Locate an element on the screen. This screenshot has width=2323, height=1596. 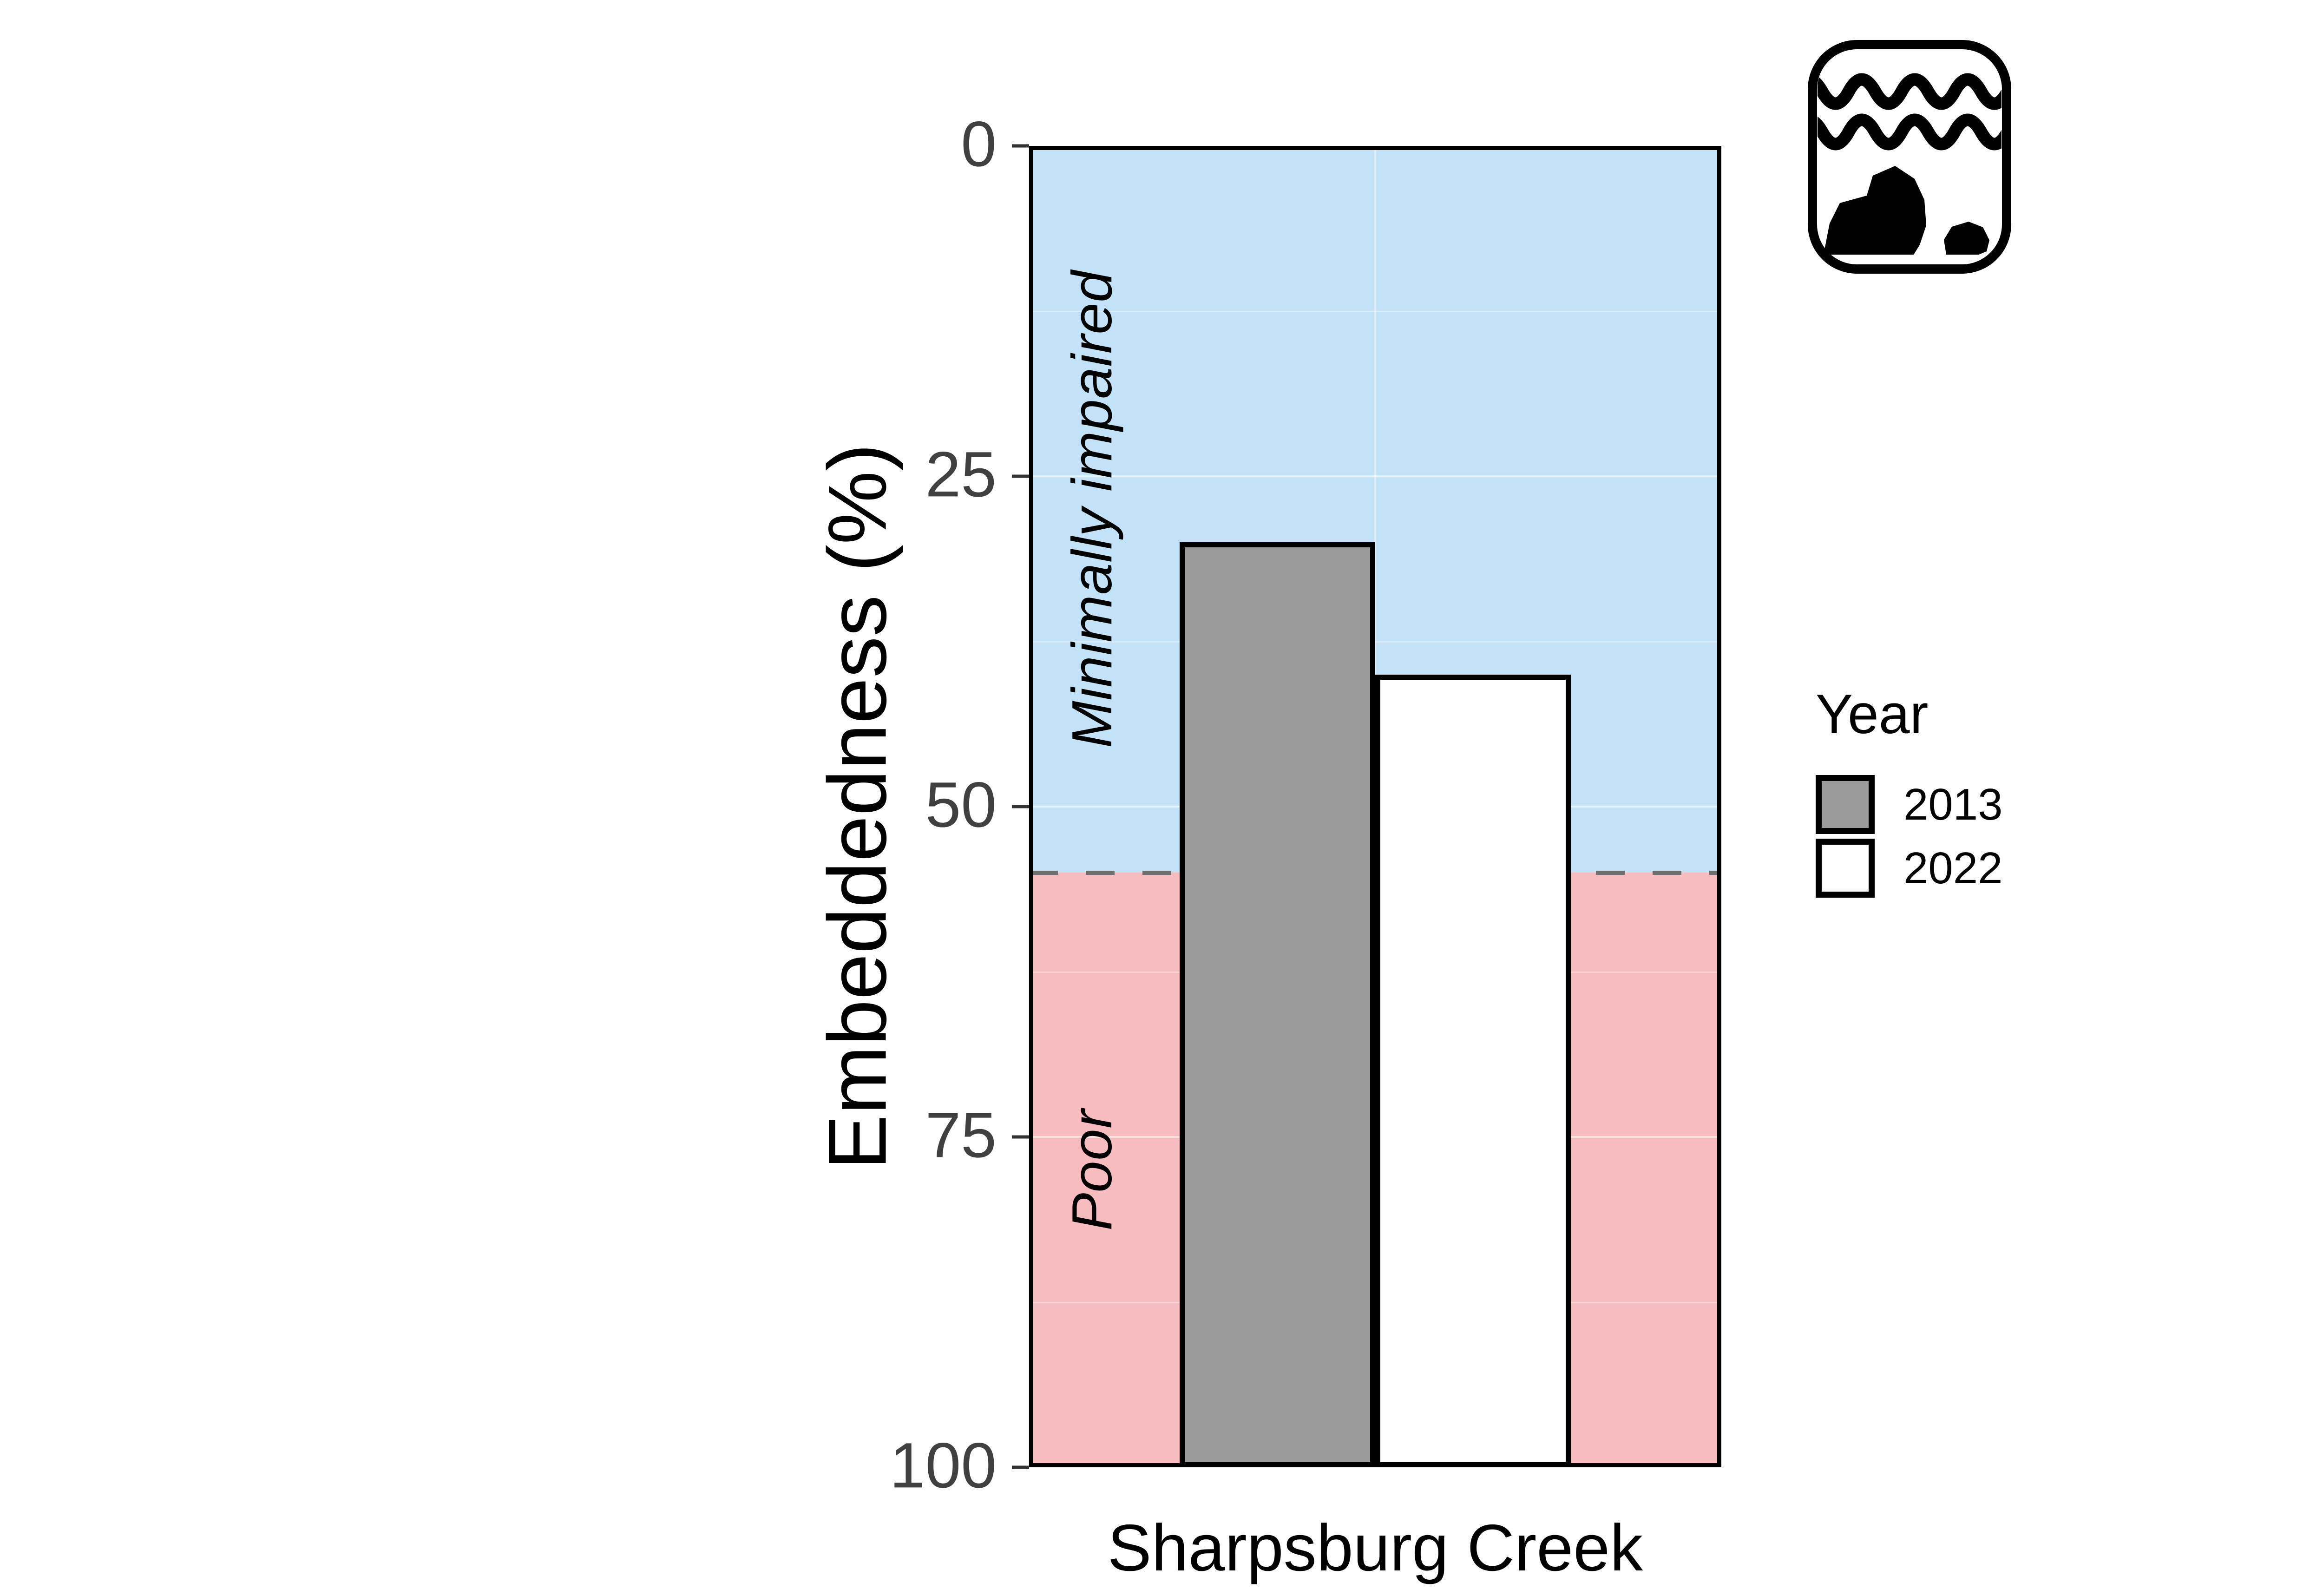
x-tick-label: Sharpsburg Creek is located at coordinates (1375, 1548).